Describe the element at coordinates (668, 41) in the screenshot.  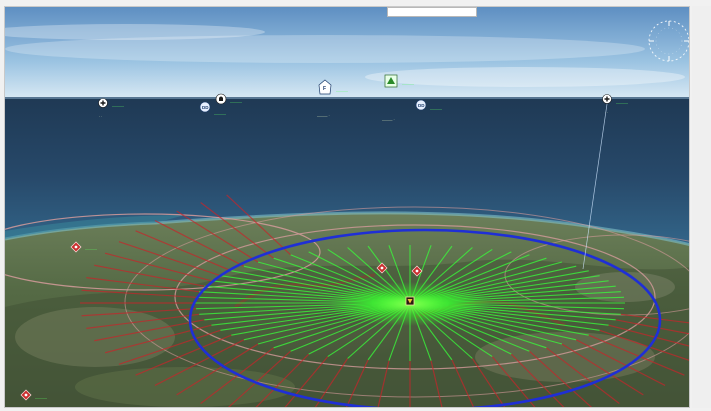
I see `compass-icon` at that location.